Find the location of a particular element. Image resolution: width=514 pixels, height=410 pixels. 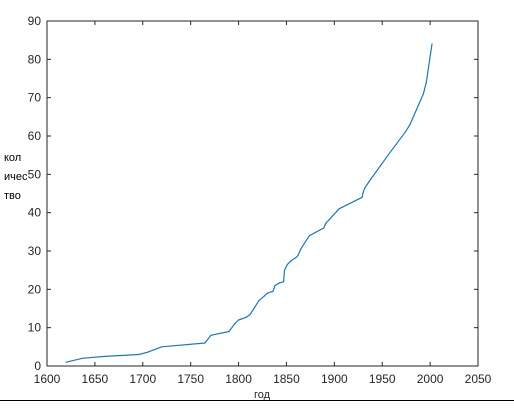

x-tick-label: 1600 is located at coordinates (47, 379).